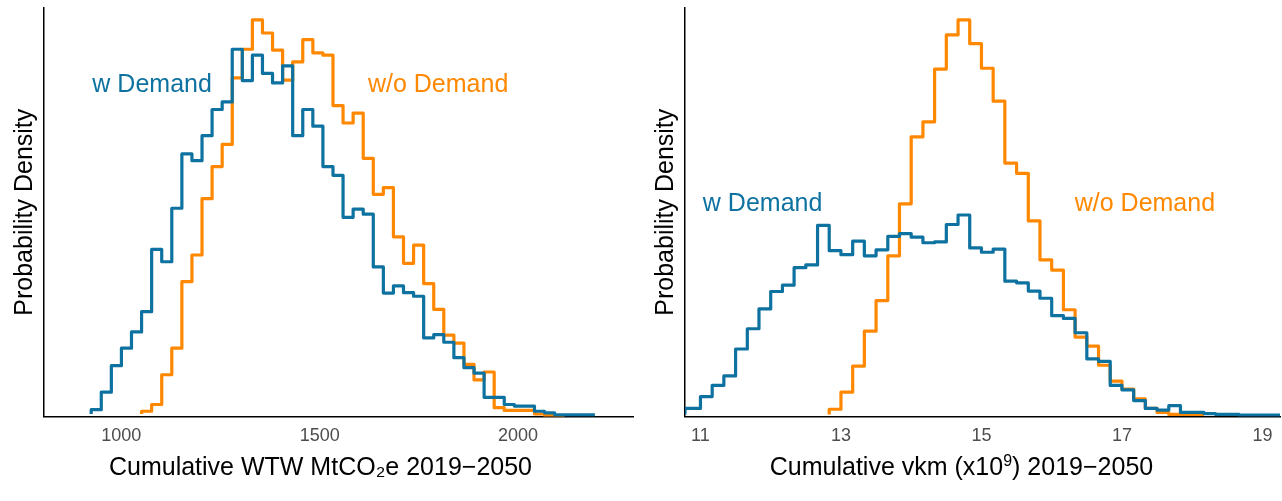  What do you see at coordinates (840, 435) in the screenshot?
I see `x-tick-label: 13` at bounding box center [840, 435].